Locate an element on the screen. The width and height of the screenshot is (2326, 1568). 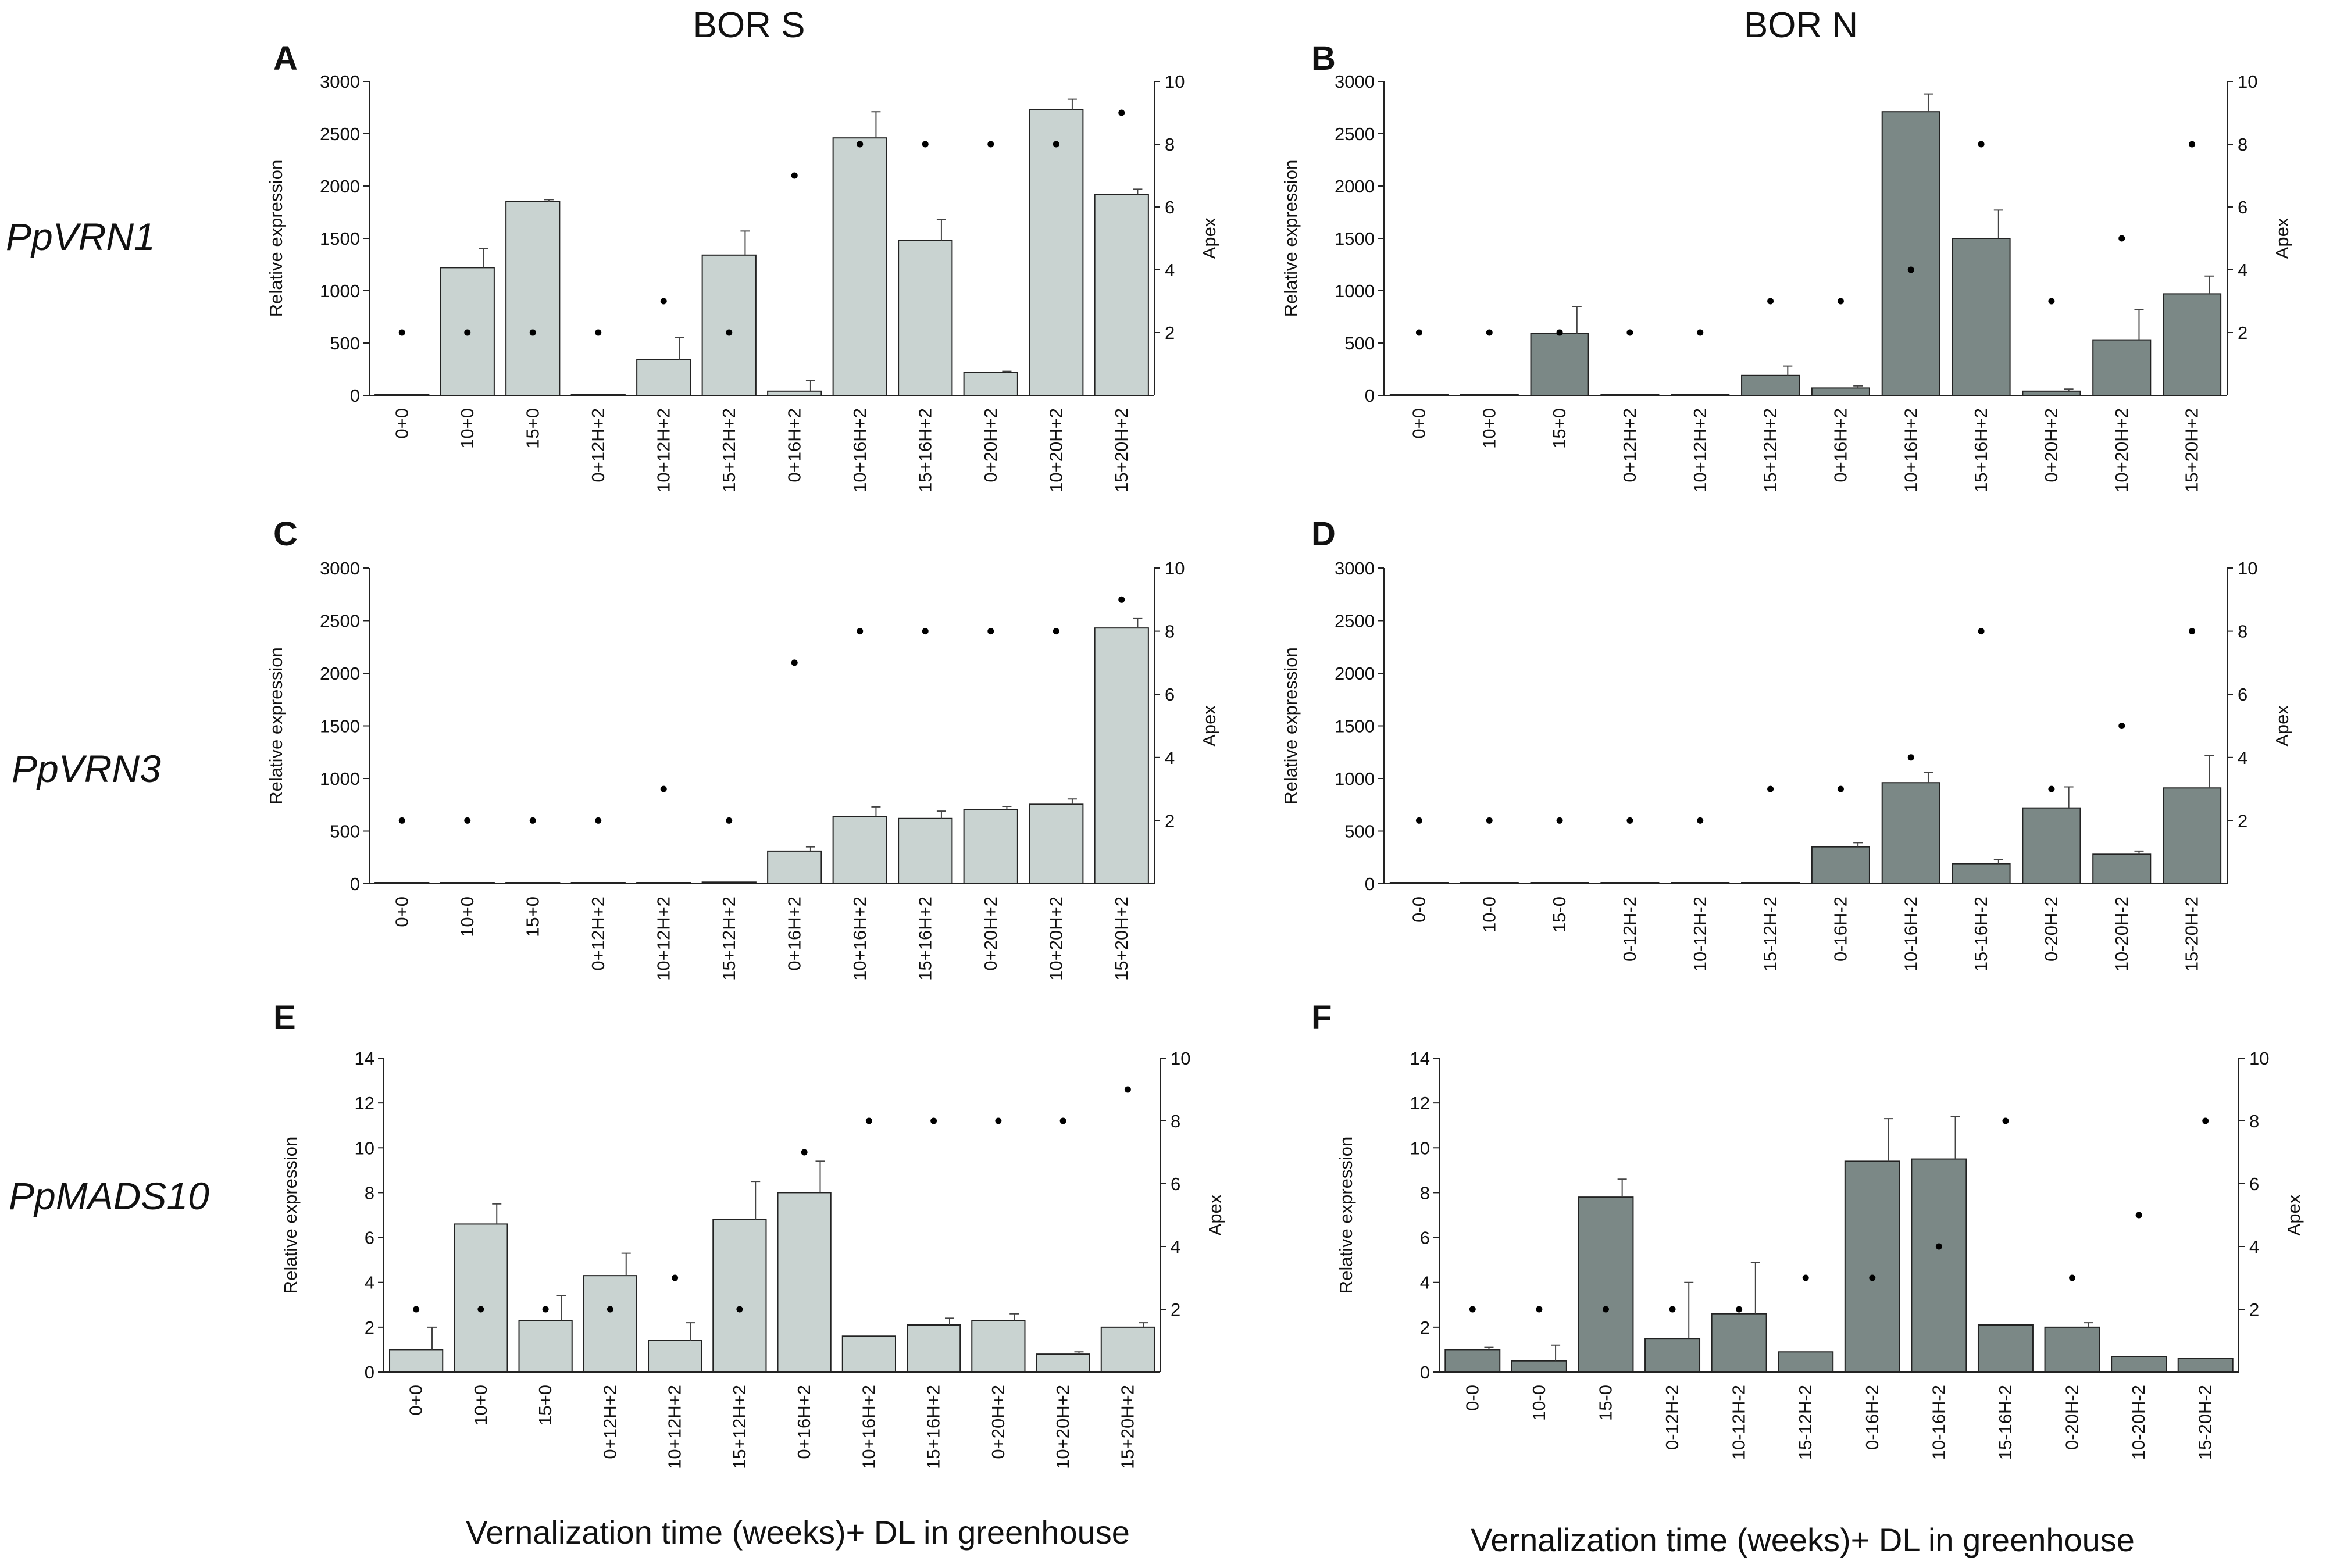
x-category-label: 10-20H-2 is located at coordinates (2138, 1422).